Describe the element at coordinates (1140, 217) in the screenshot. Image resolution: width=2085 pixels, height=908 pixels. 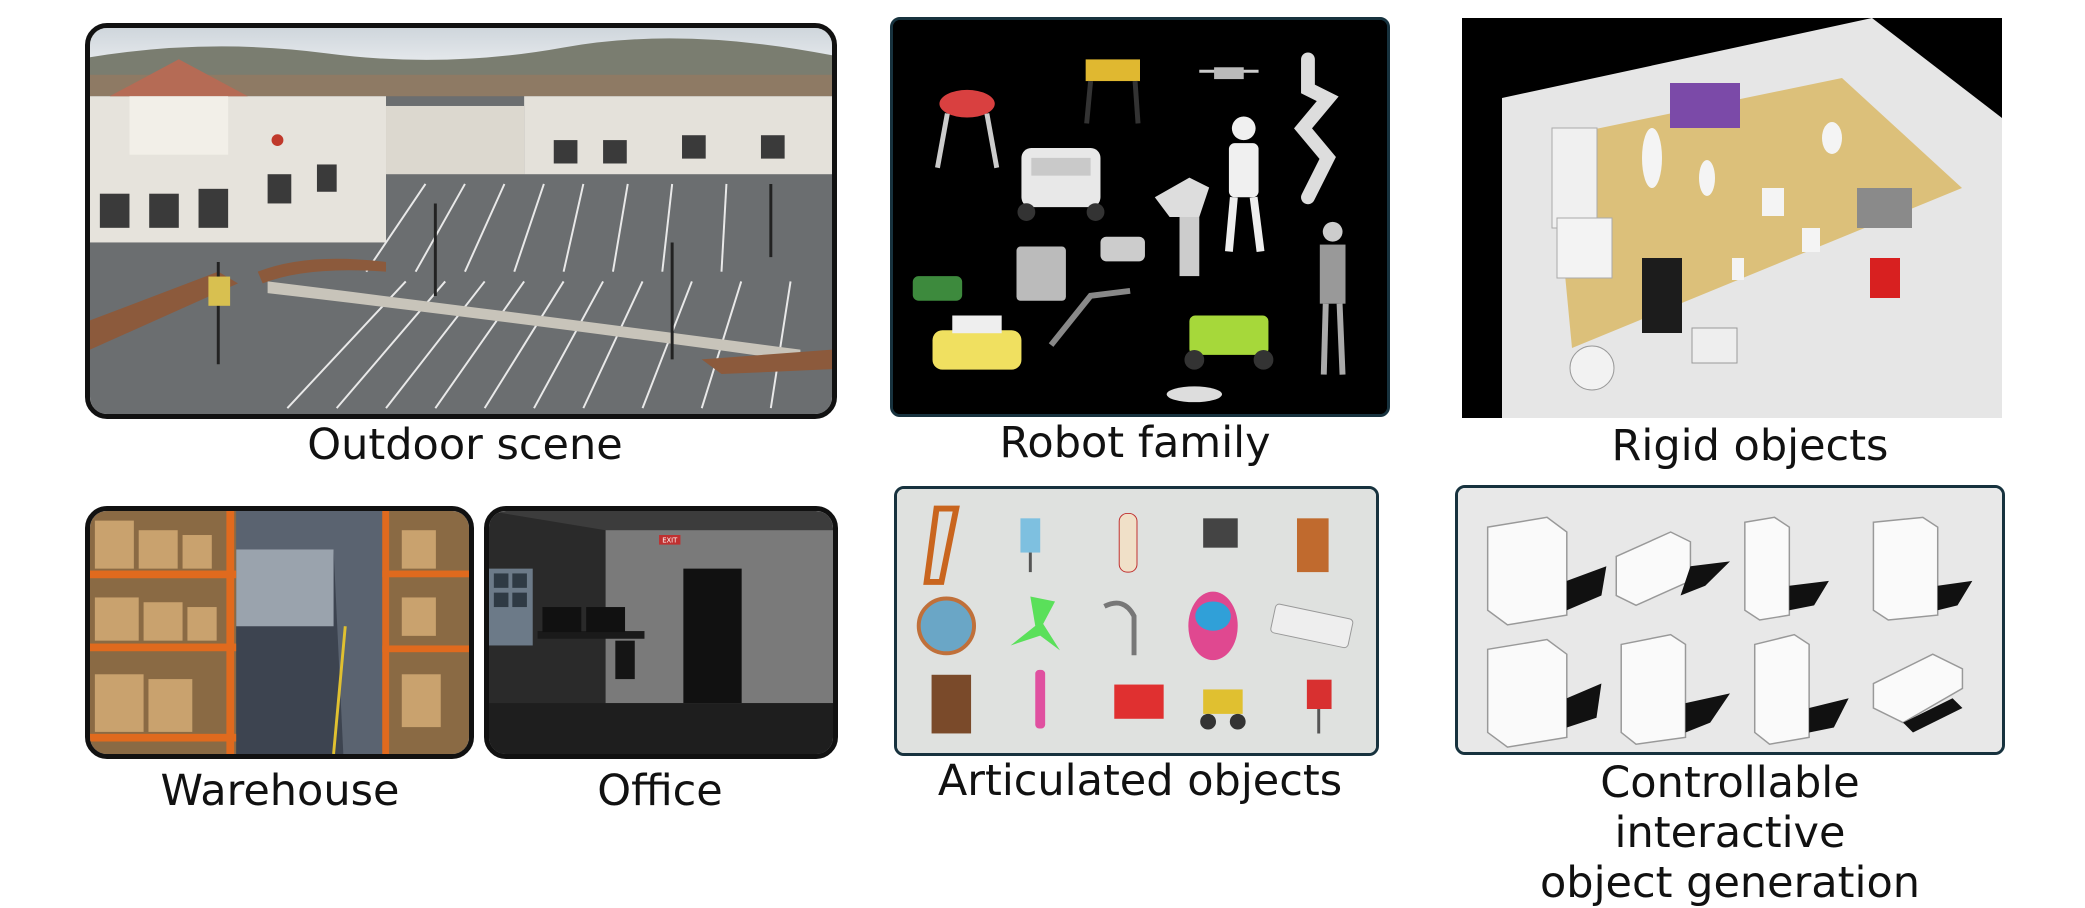
I see `robot-family-image` at that location.